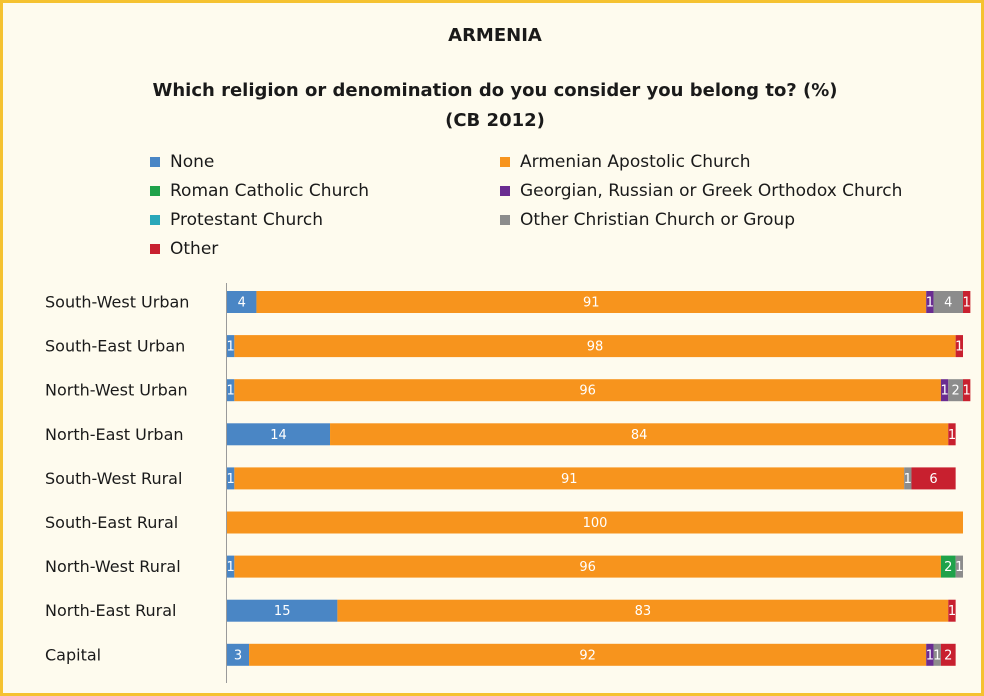 The image size is (984, 696). I want to click on legend-label: Other Christian Church or Group, so click(657, 220).